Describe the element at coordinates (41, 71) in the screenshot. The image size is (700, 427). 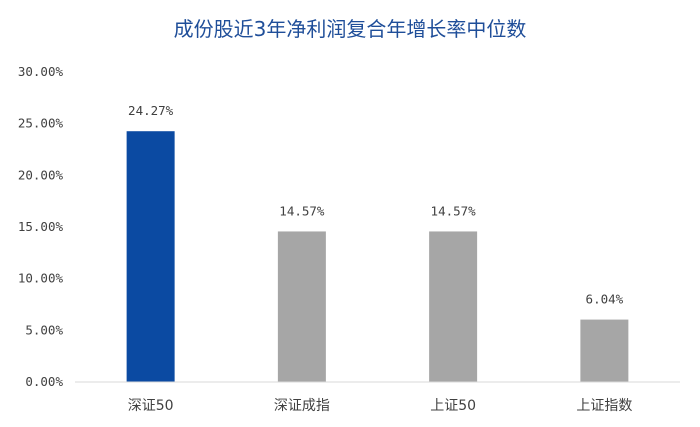
I see `y-tick-label: 30.00%` at that location.